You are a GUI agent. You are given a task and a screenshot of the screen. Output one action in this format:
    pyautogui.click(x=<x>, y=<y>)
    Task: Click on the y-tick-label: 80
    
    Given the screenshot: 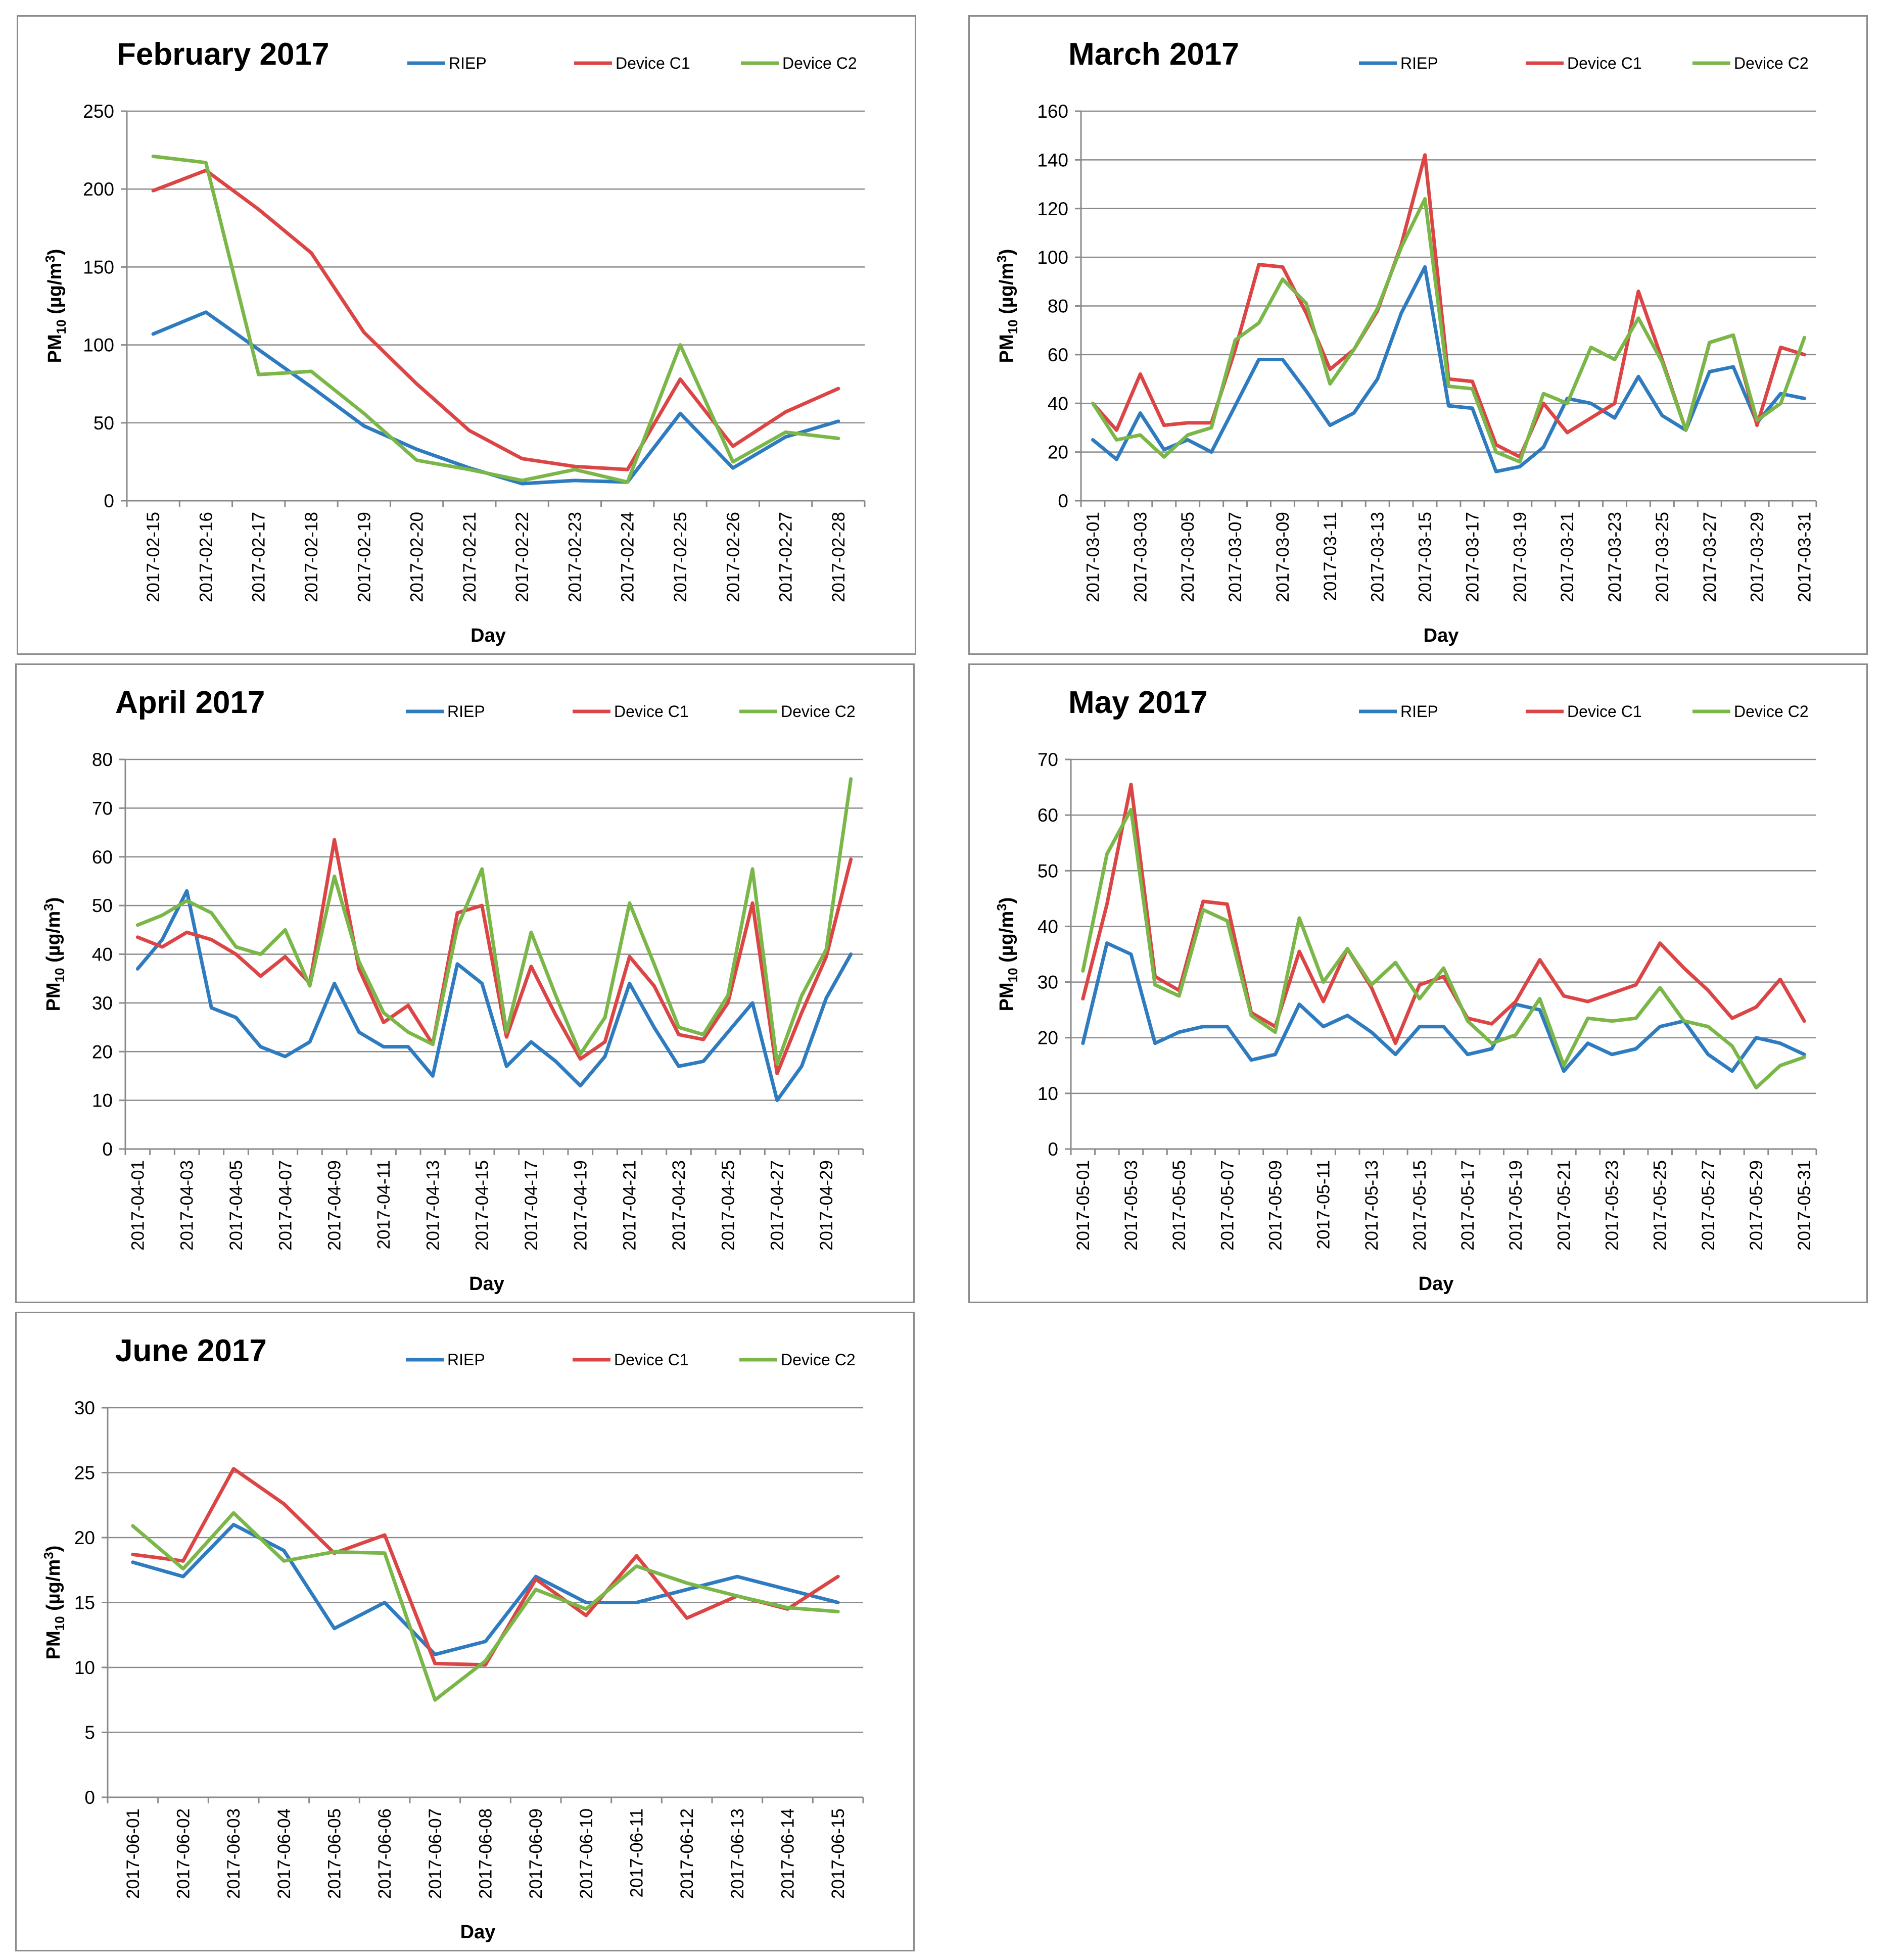 What is the action you would take?
    pyautogui.click(x=102, y=759)
    